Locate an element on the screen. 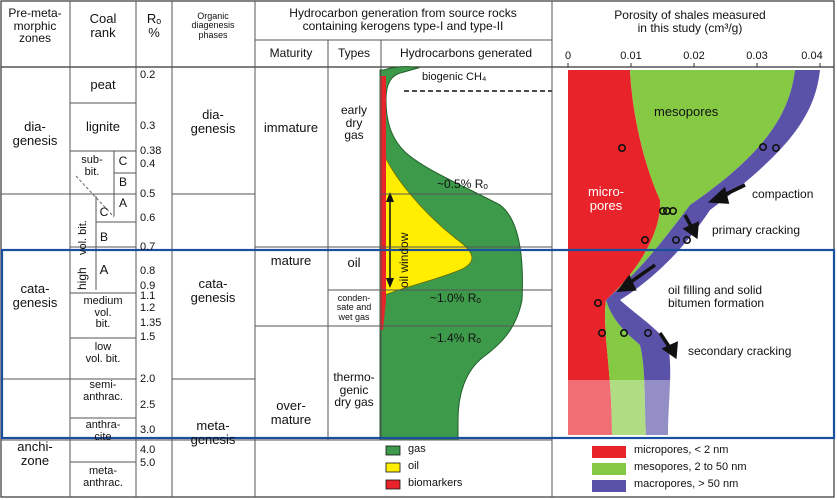 This screenshot has width=837, height=500. ro-value: 2.0 is located at coordinates (148, 379).